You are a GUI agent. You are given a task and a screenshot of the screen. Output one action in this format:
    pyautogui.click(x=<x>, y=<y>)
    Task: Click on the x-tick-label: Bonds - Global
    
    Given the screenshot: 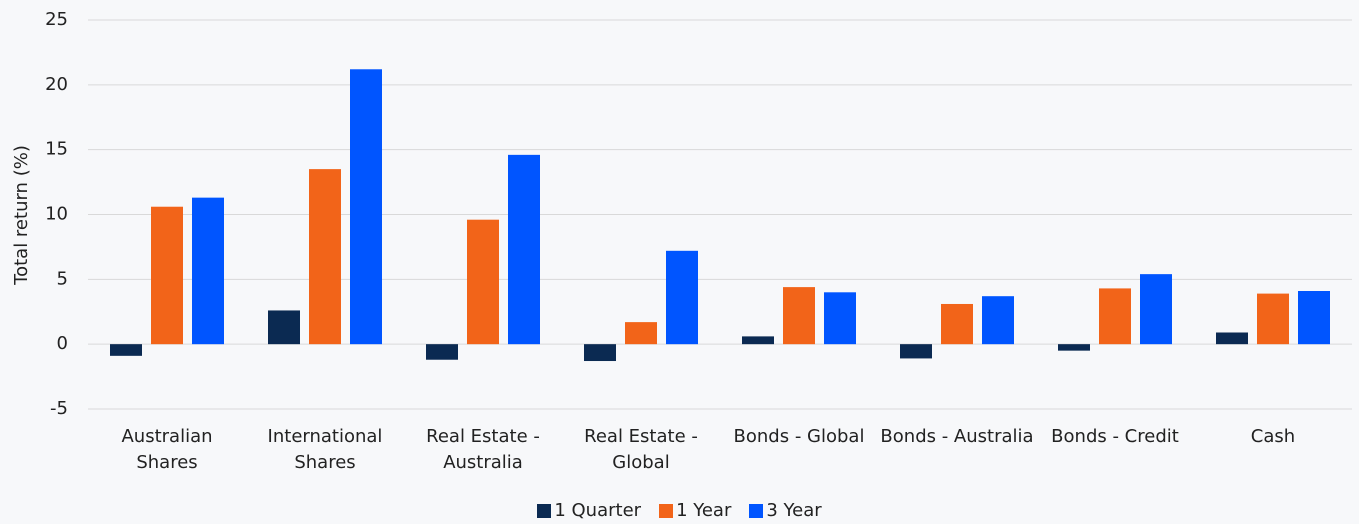 What is the action you would take?
    pyautogui.click(x=799, y=436)
    